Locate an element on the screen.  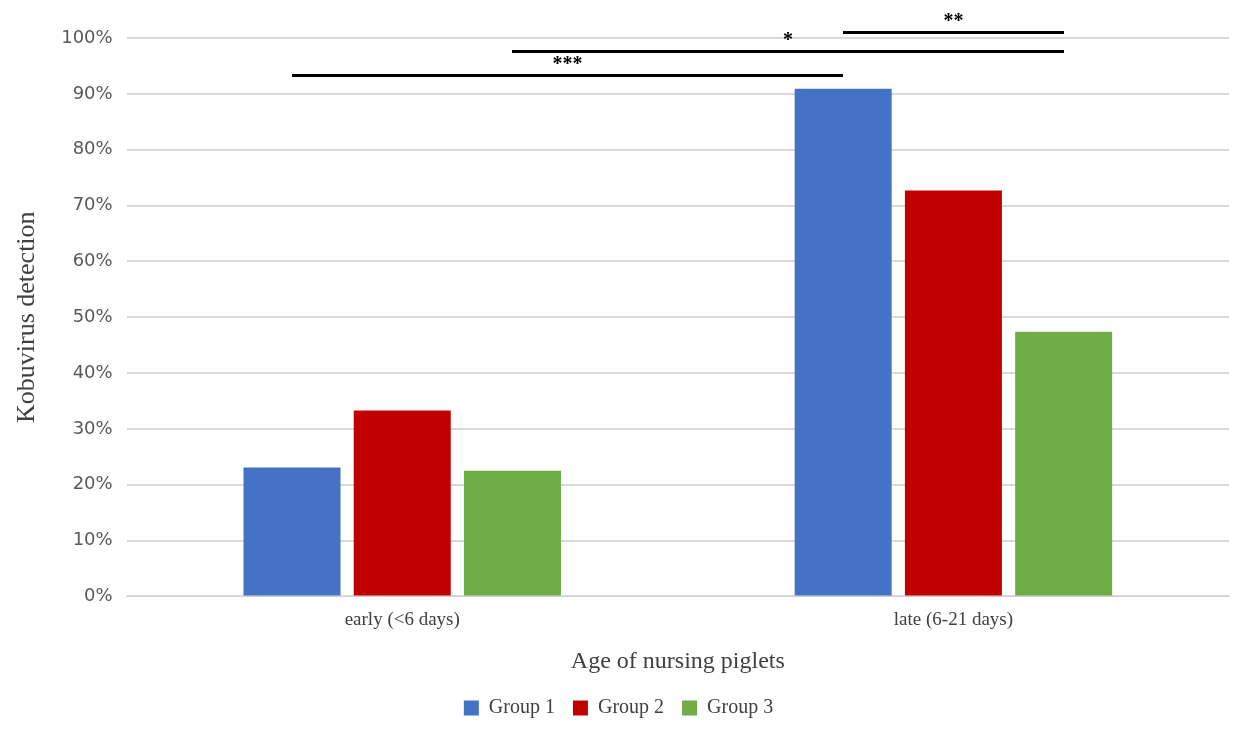
annotation: * is located at coordinates (788, 39).